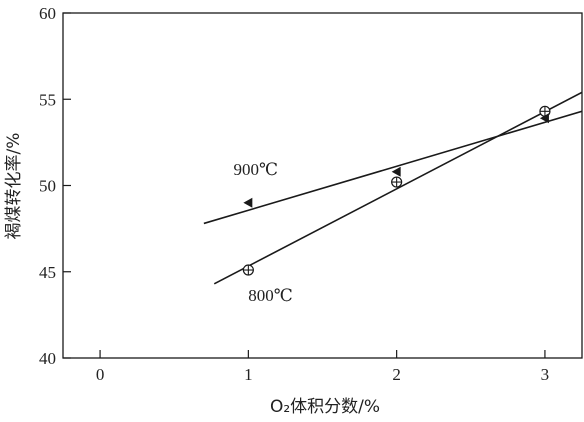 This screenshot has height=422, width=584. Describe the element at coordinates (100, 374) in the screenshot. I see `x-tick-label: 0` at that location.